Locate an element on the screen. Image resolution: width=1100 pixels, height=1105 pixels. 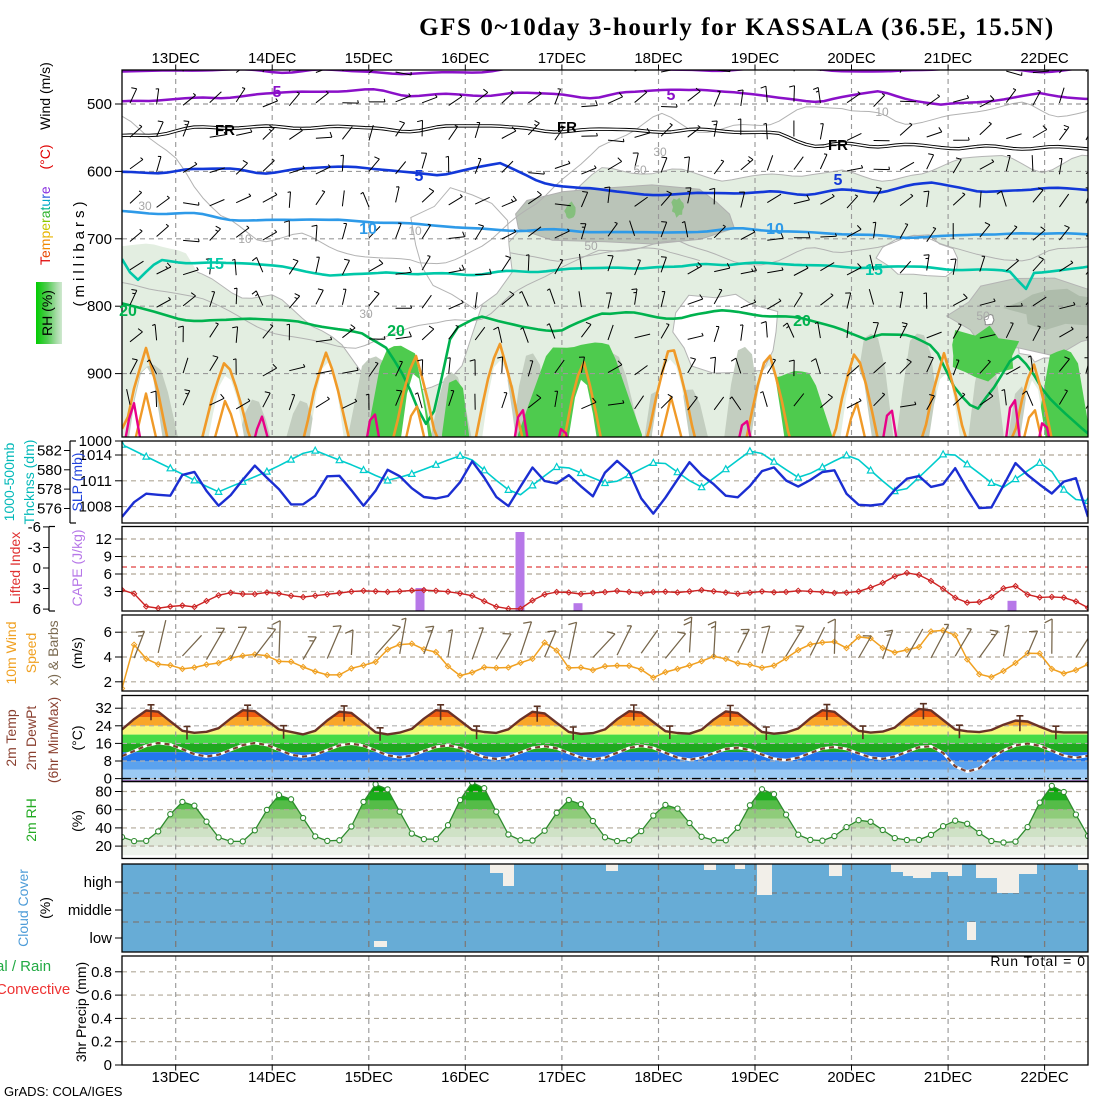
svg-text: Speed is located at coordinates (31, 653).